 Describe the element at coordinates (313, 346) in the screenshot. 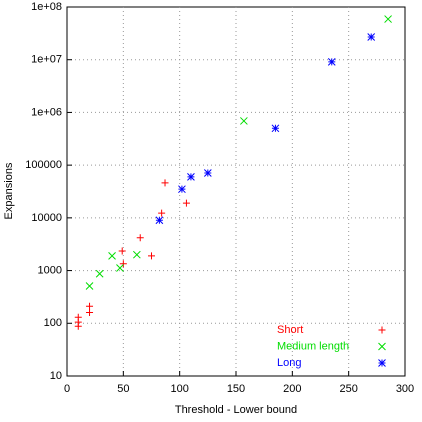

I see `legend-label: Medium length` at that location.